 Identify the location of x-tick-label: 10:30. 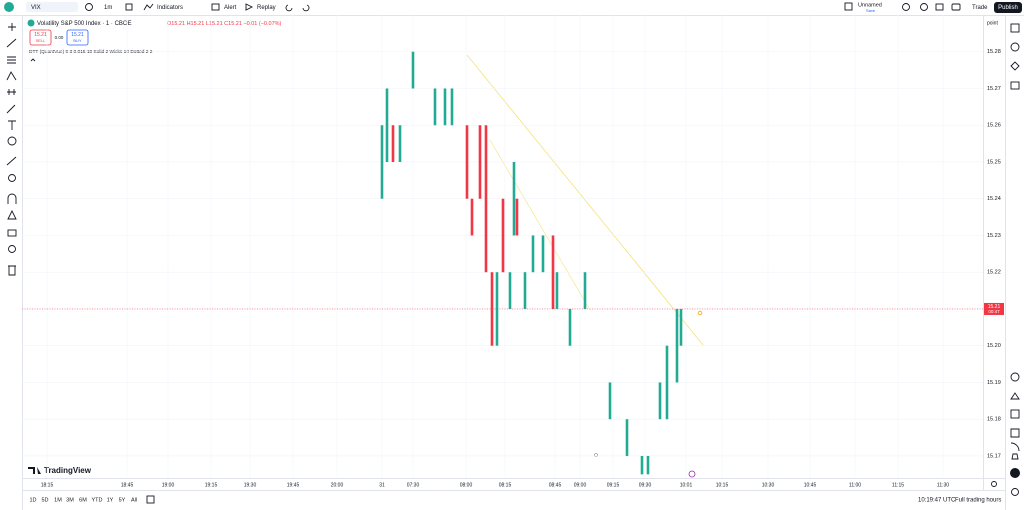
(768, 485).